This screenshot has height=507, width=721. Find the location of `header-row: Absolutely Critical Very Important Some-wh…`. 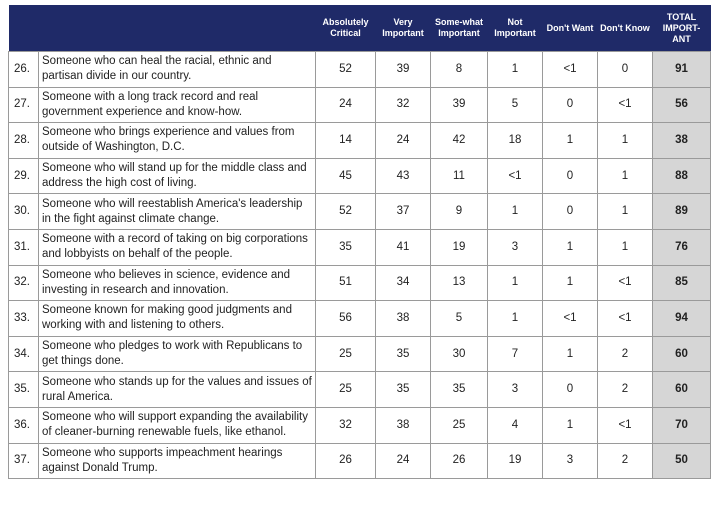

header-row: Absolutely Critical Very Important Some-wh… is located at coordinates (359, 28).